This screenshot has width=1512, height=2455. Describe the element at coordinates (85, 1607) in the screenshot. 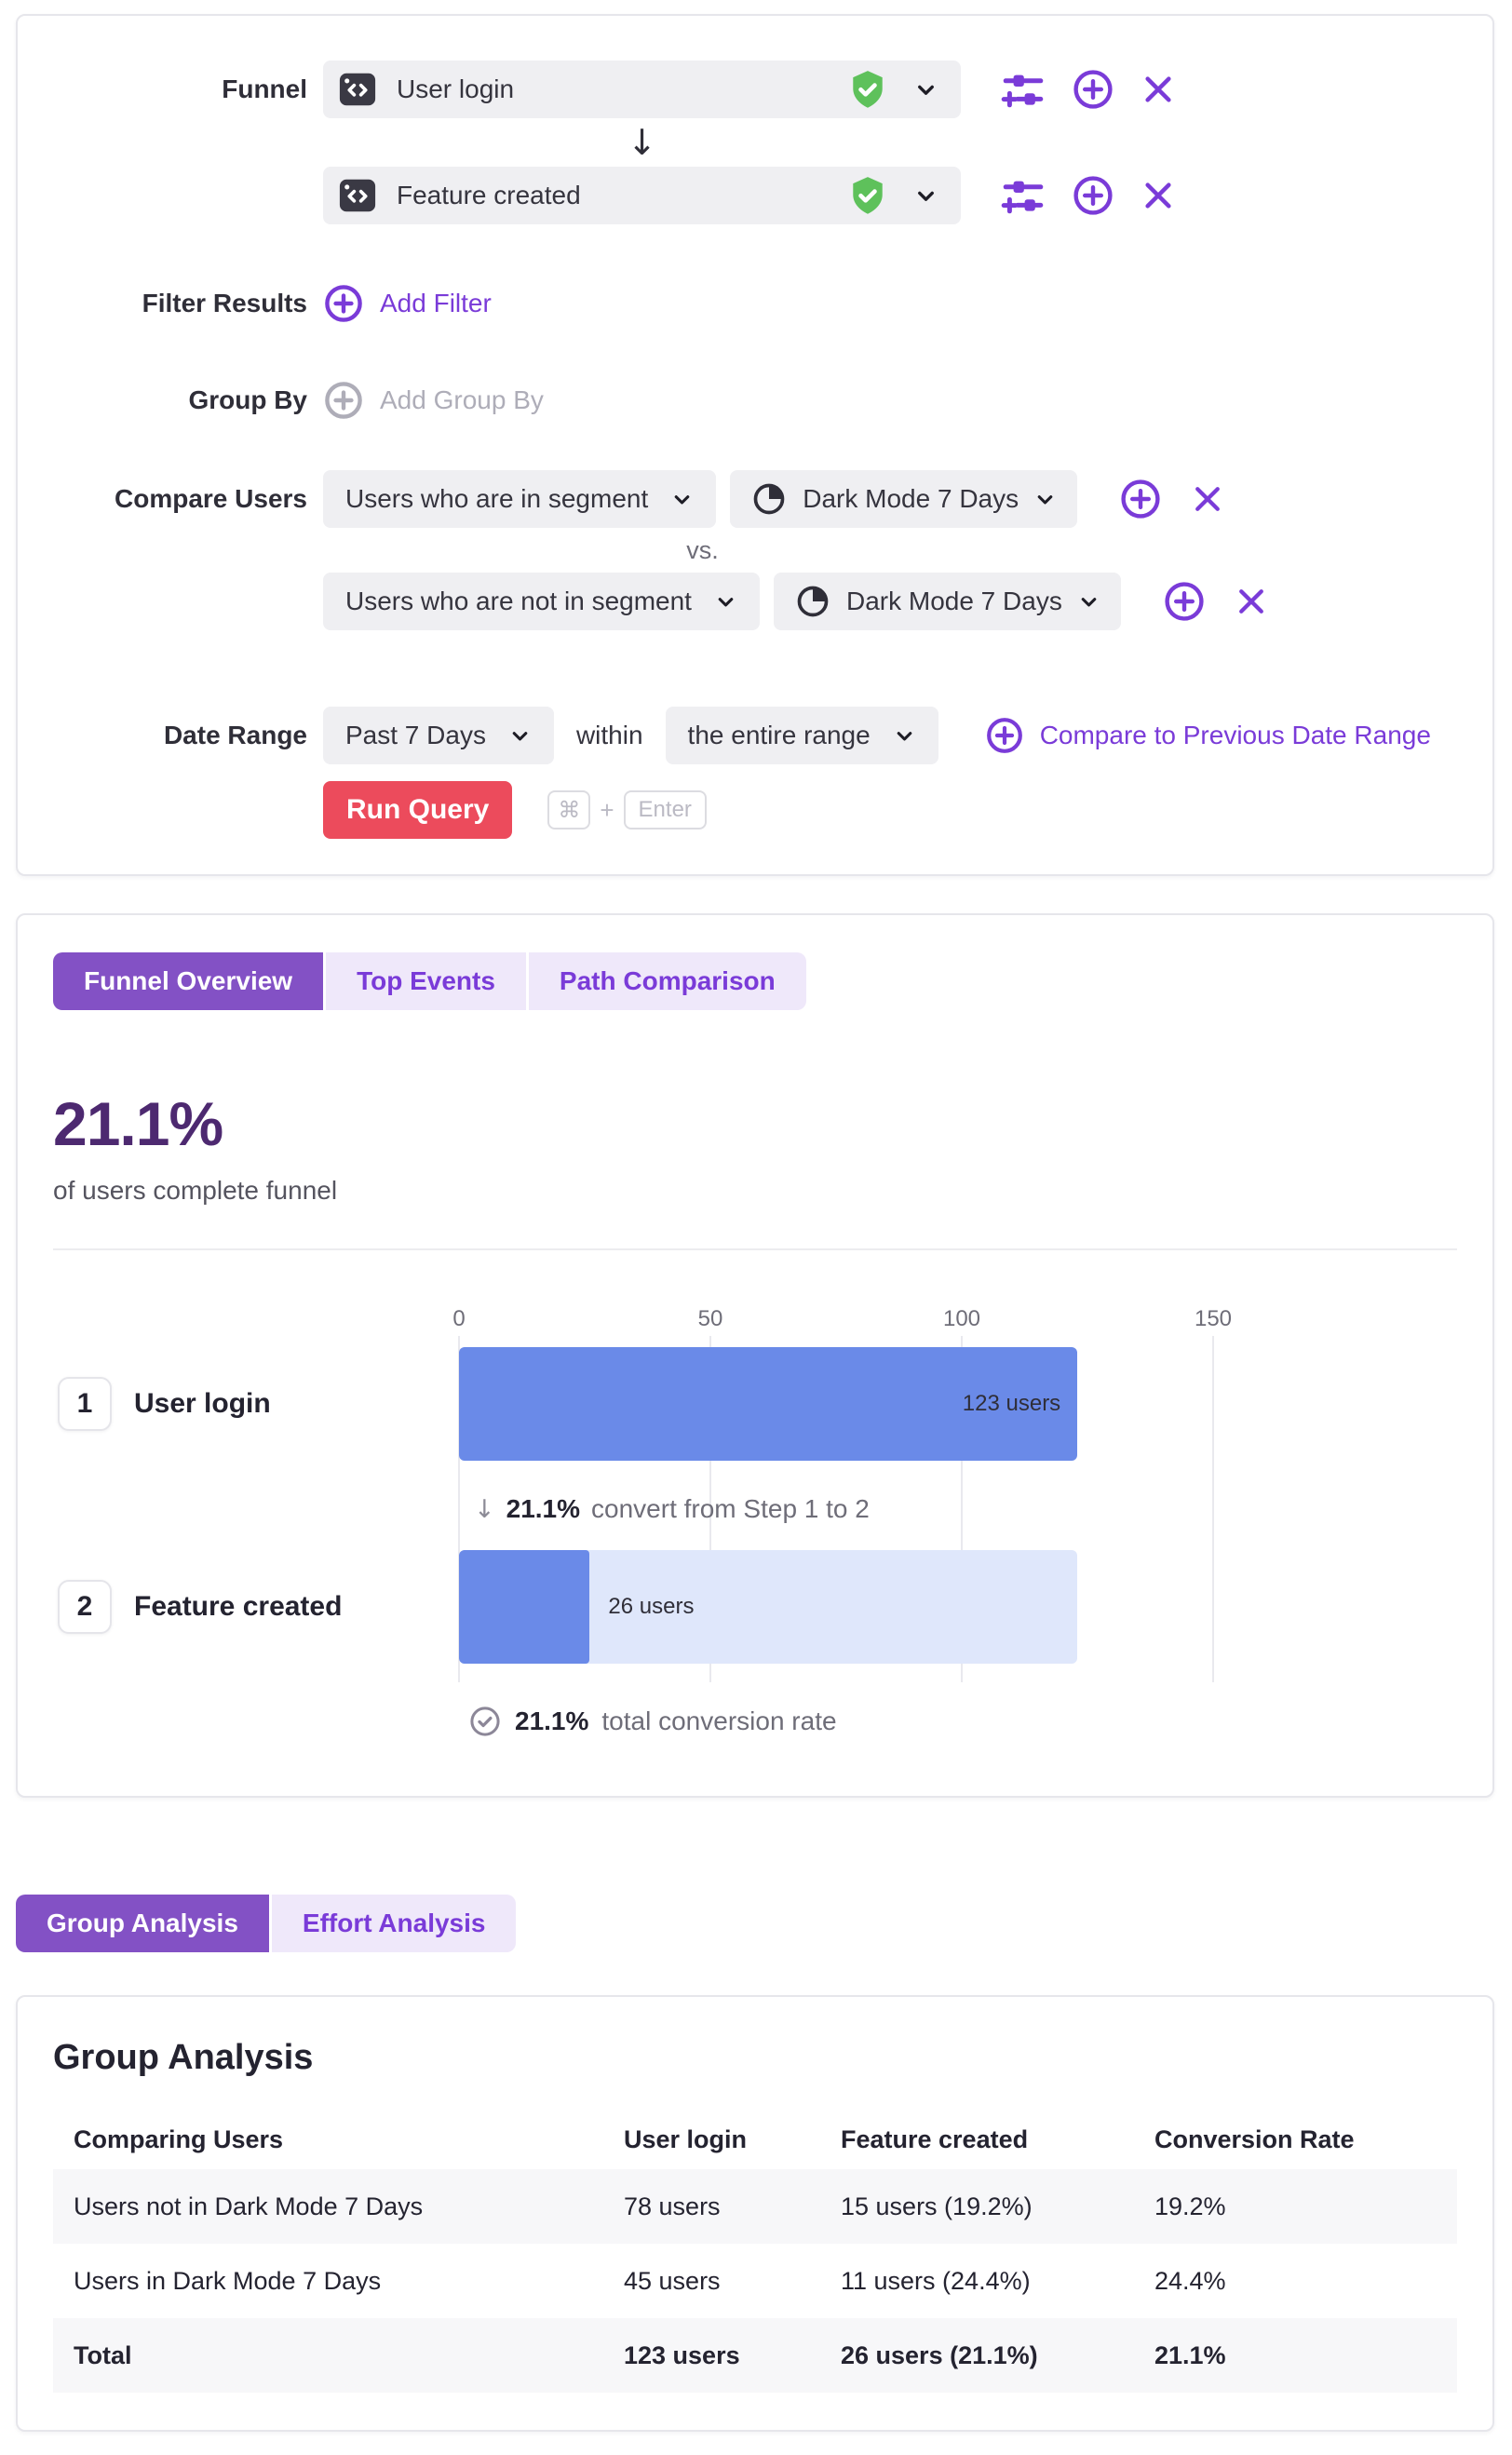

I see `step-number-badge: 2` at that location.